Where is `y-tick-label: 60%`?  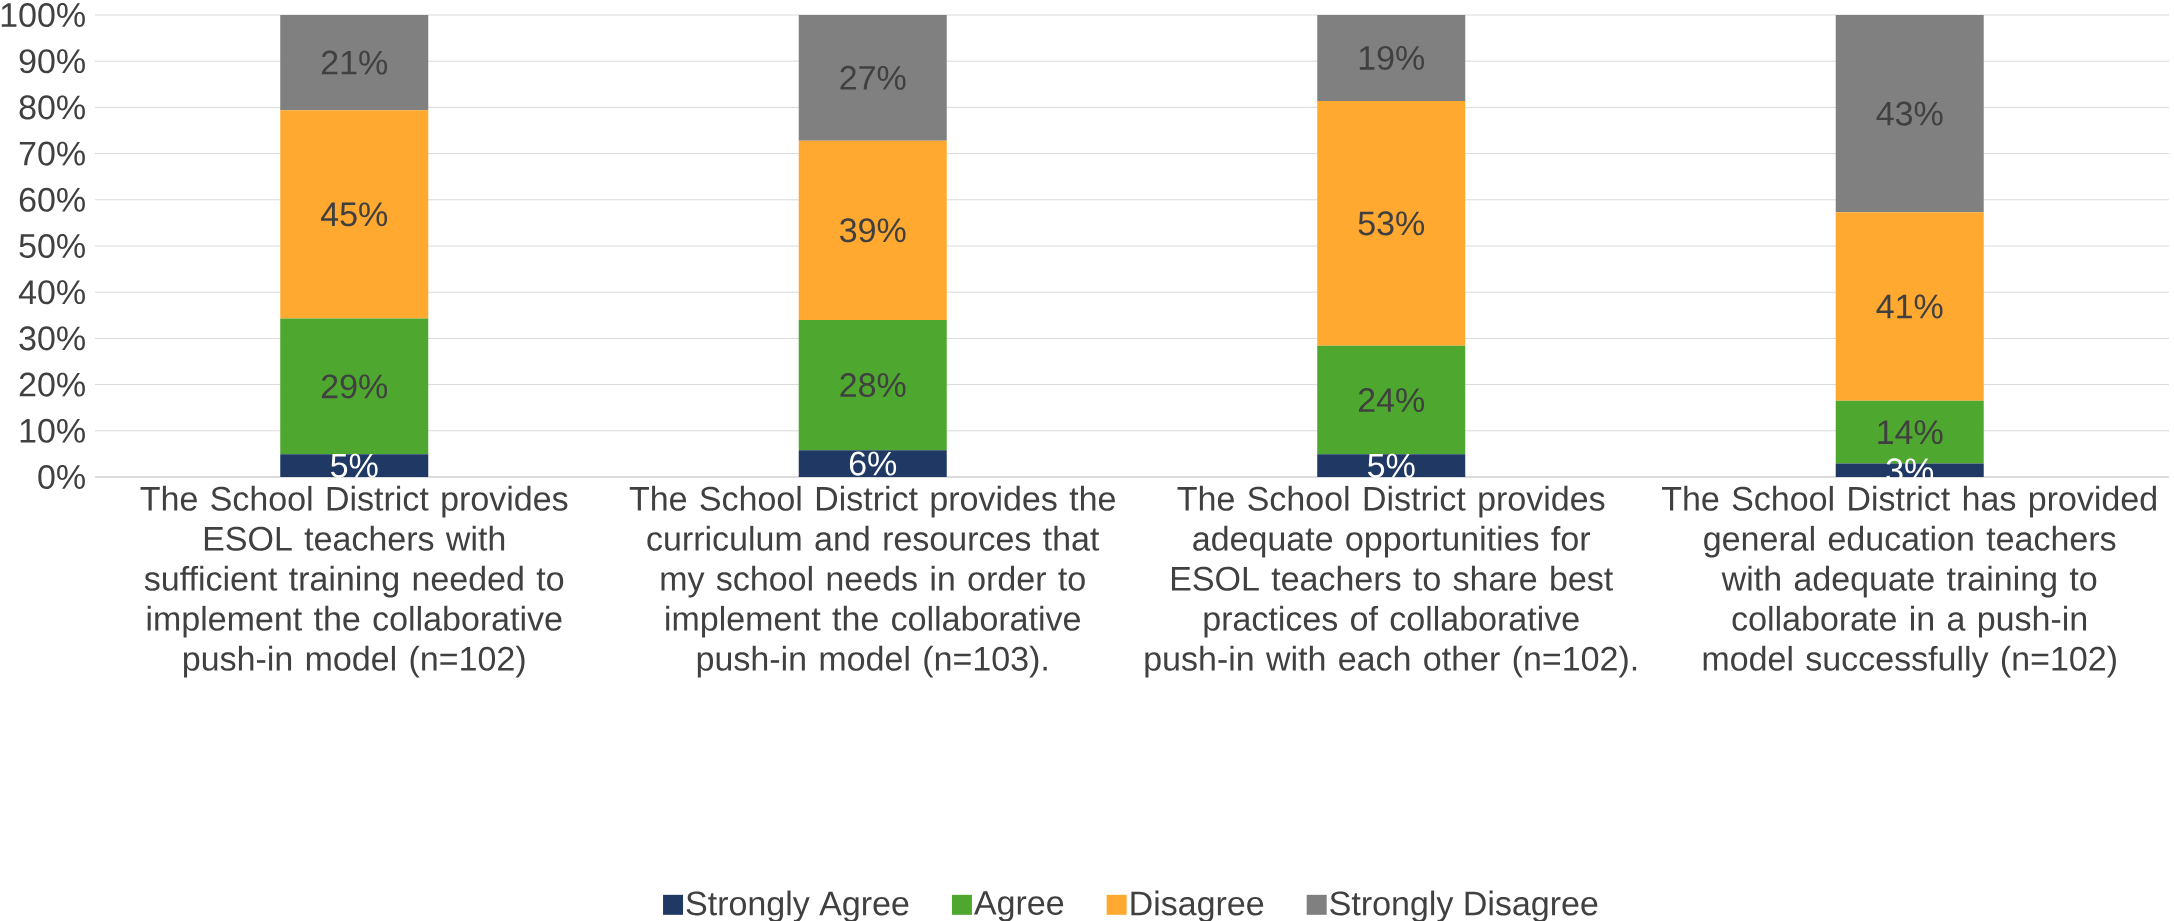 y-tick-label: 60% is located at coordinates (52, 199).